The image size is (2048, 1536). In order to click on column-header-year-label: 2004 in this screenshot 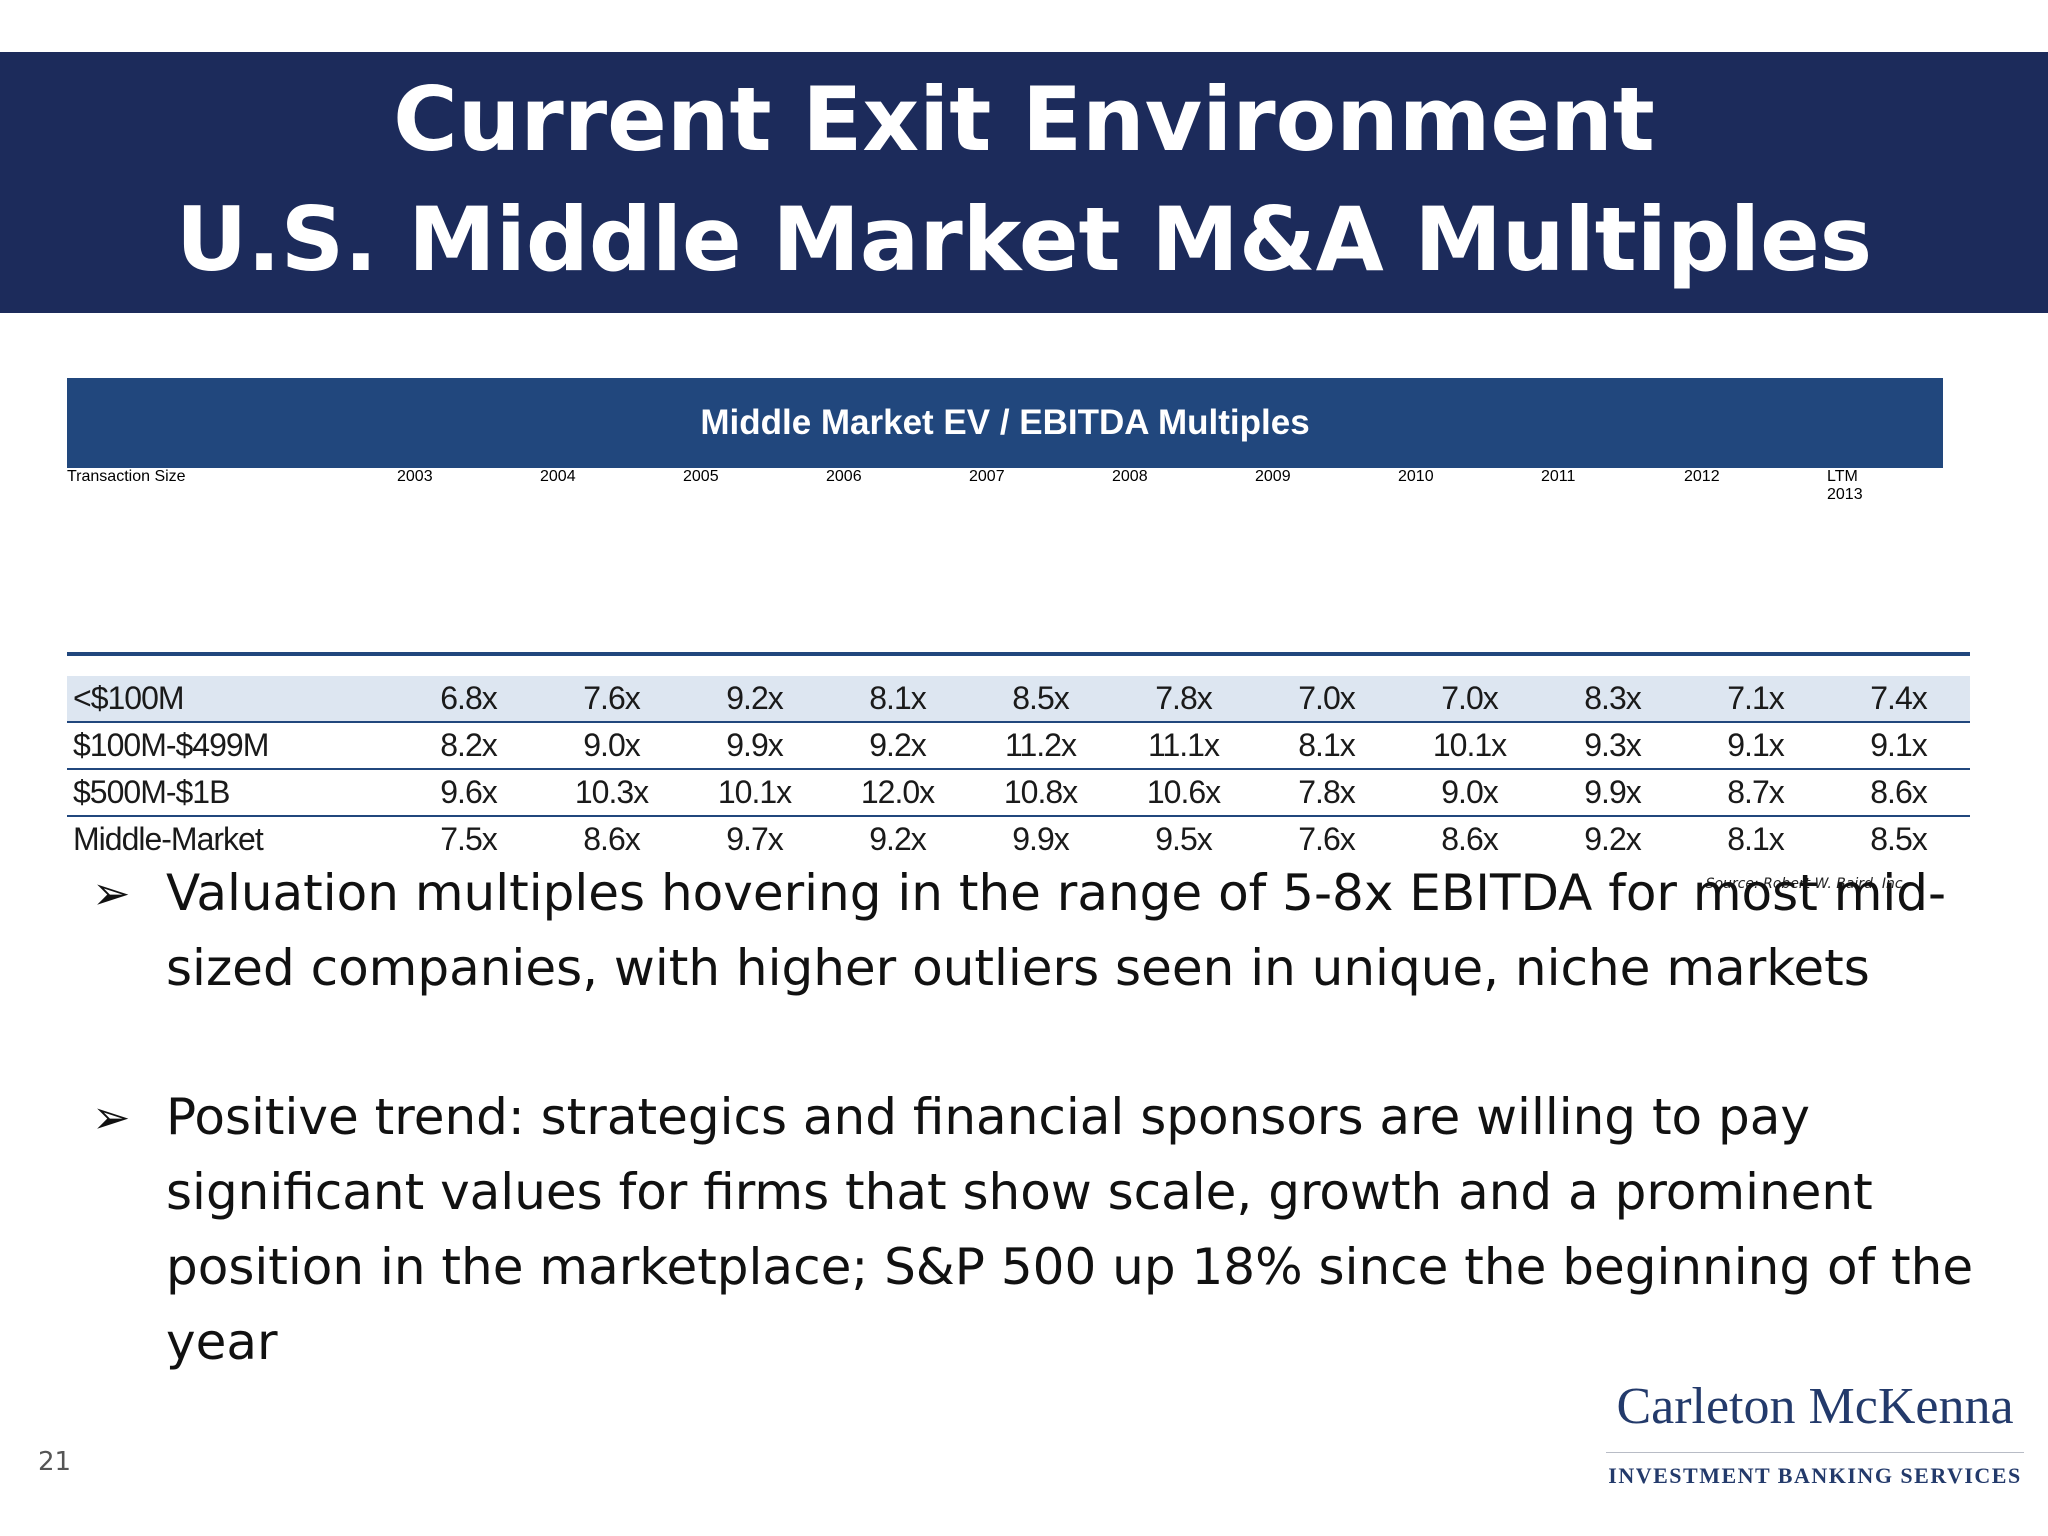, I will do `click(558, 476)`.